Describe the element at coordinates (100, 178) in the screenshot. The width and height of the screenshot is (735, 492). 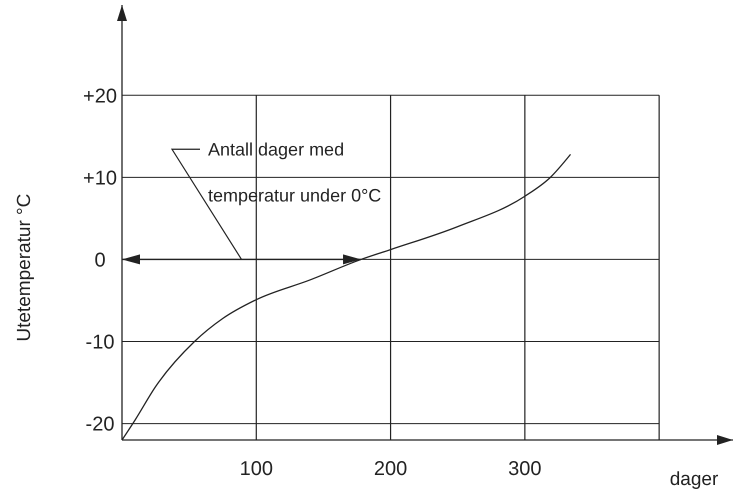
I see `y-tick-label: +10` at that location.